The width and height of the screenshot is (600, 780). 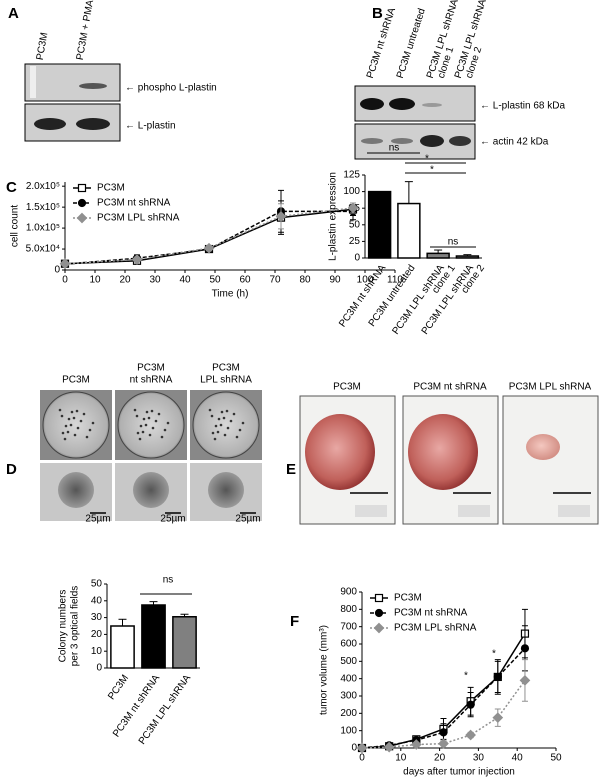 What do you see at coordinates (13, 13) in the screenshot?
I see `panel-label: A` at bounding box center [13, 13].